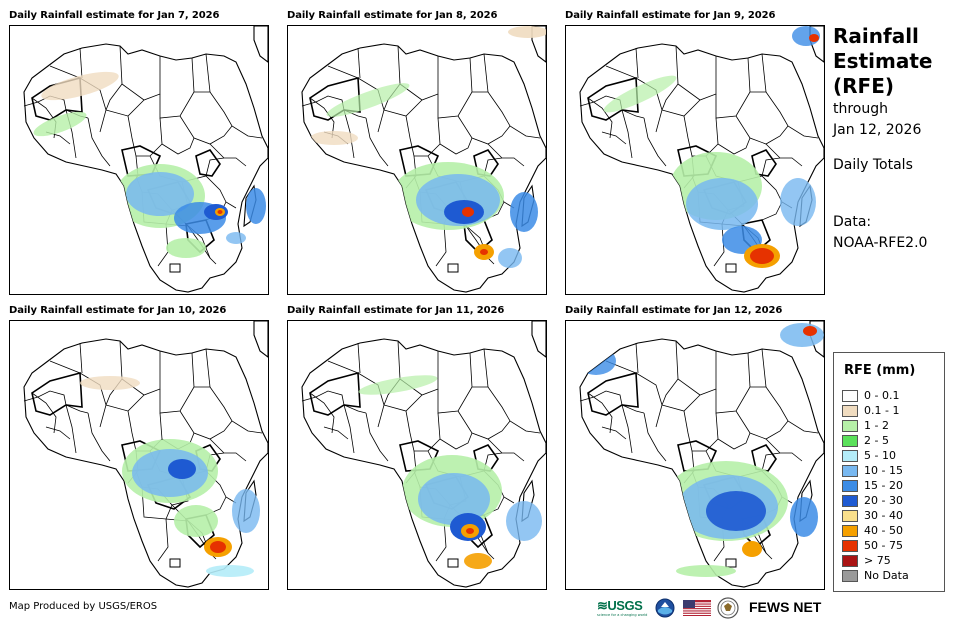  I want to click on heading-date: Jan 12, 2026, so click(877, 130).